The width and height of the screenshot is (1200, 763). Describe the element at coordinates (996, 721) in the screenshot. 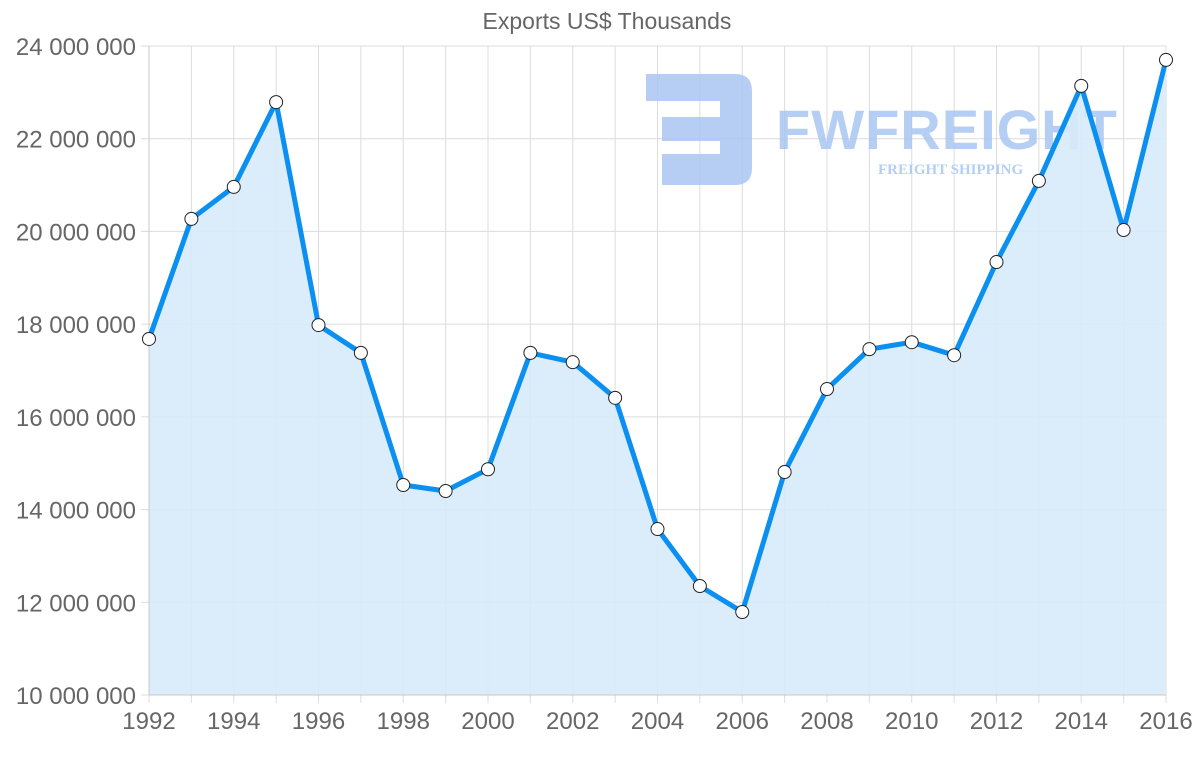

I see `x-tick-label: 2012` at that location.